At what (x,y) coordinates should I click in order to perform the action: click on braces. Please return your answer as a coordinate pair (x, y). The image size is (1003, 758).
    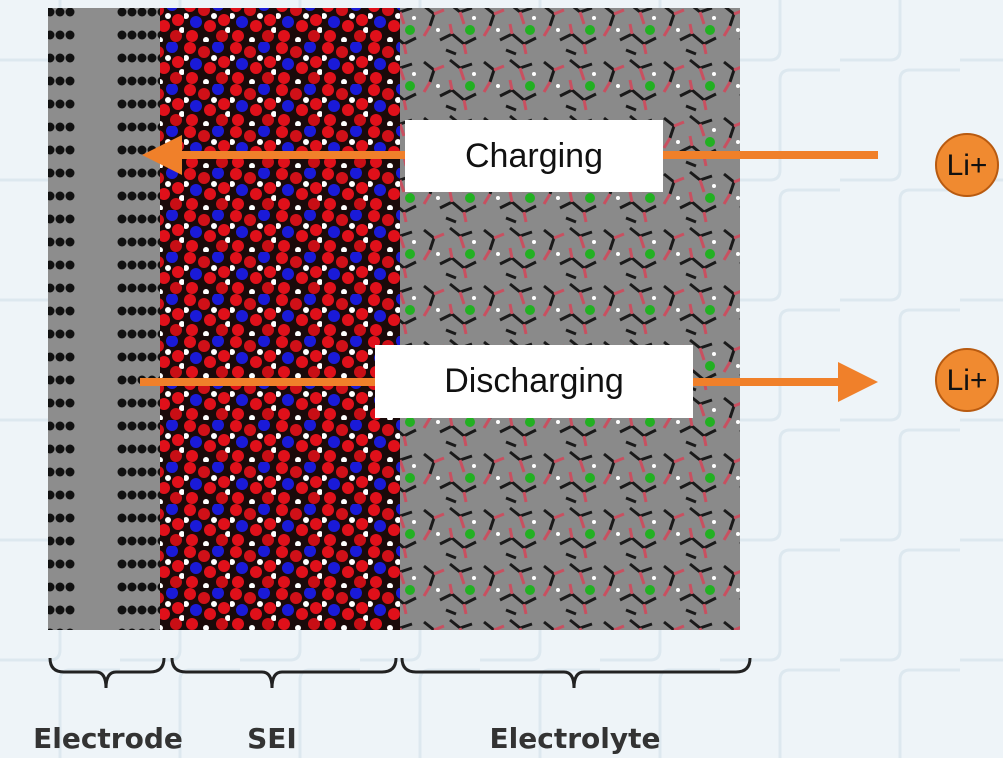
    Looking at the image, I should click on (400, 673).